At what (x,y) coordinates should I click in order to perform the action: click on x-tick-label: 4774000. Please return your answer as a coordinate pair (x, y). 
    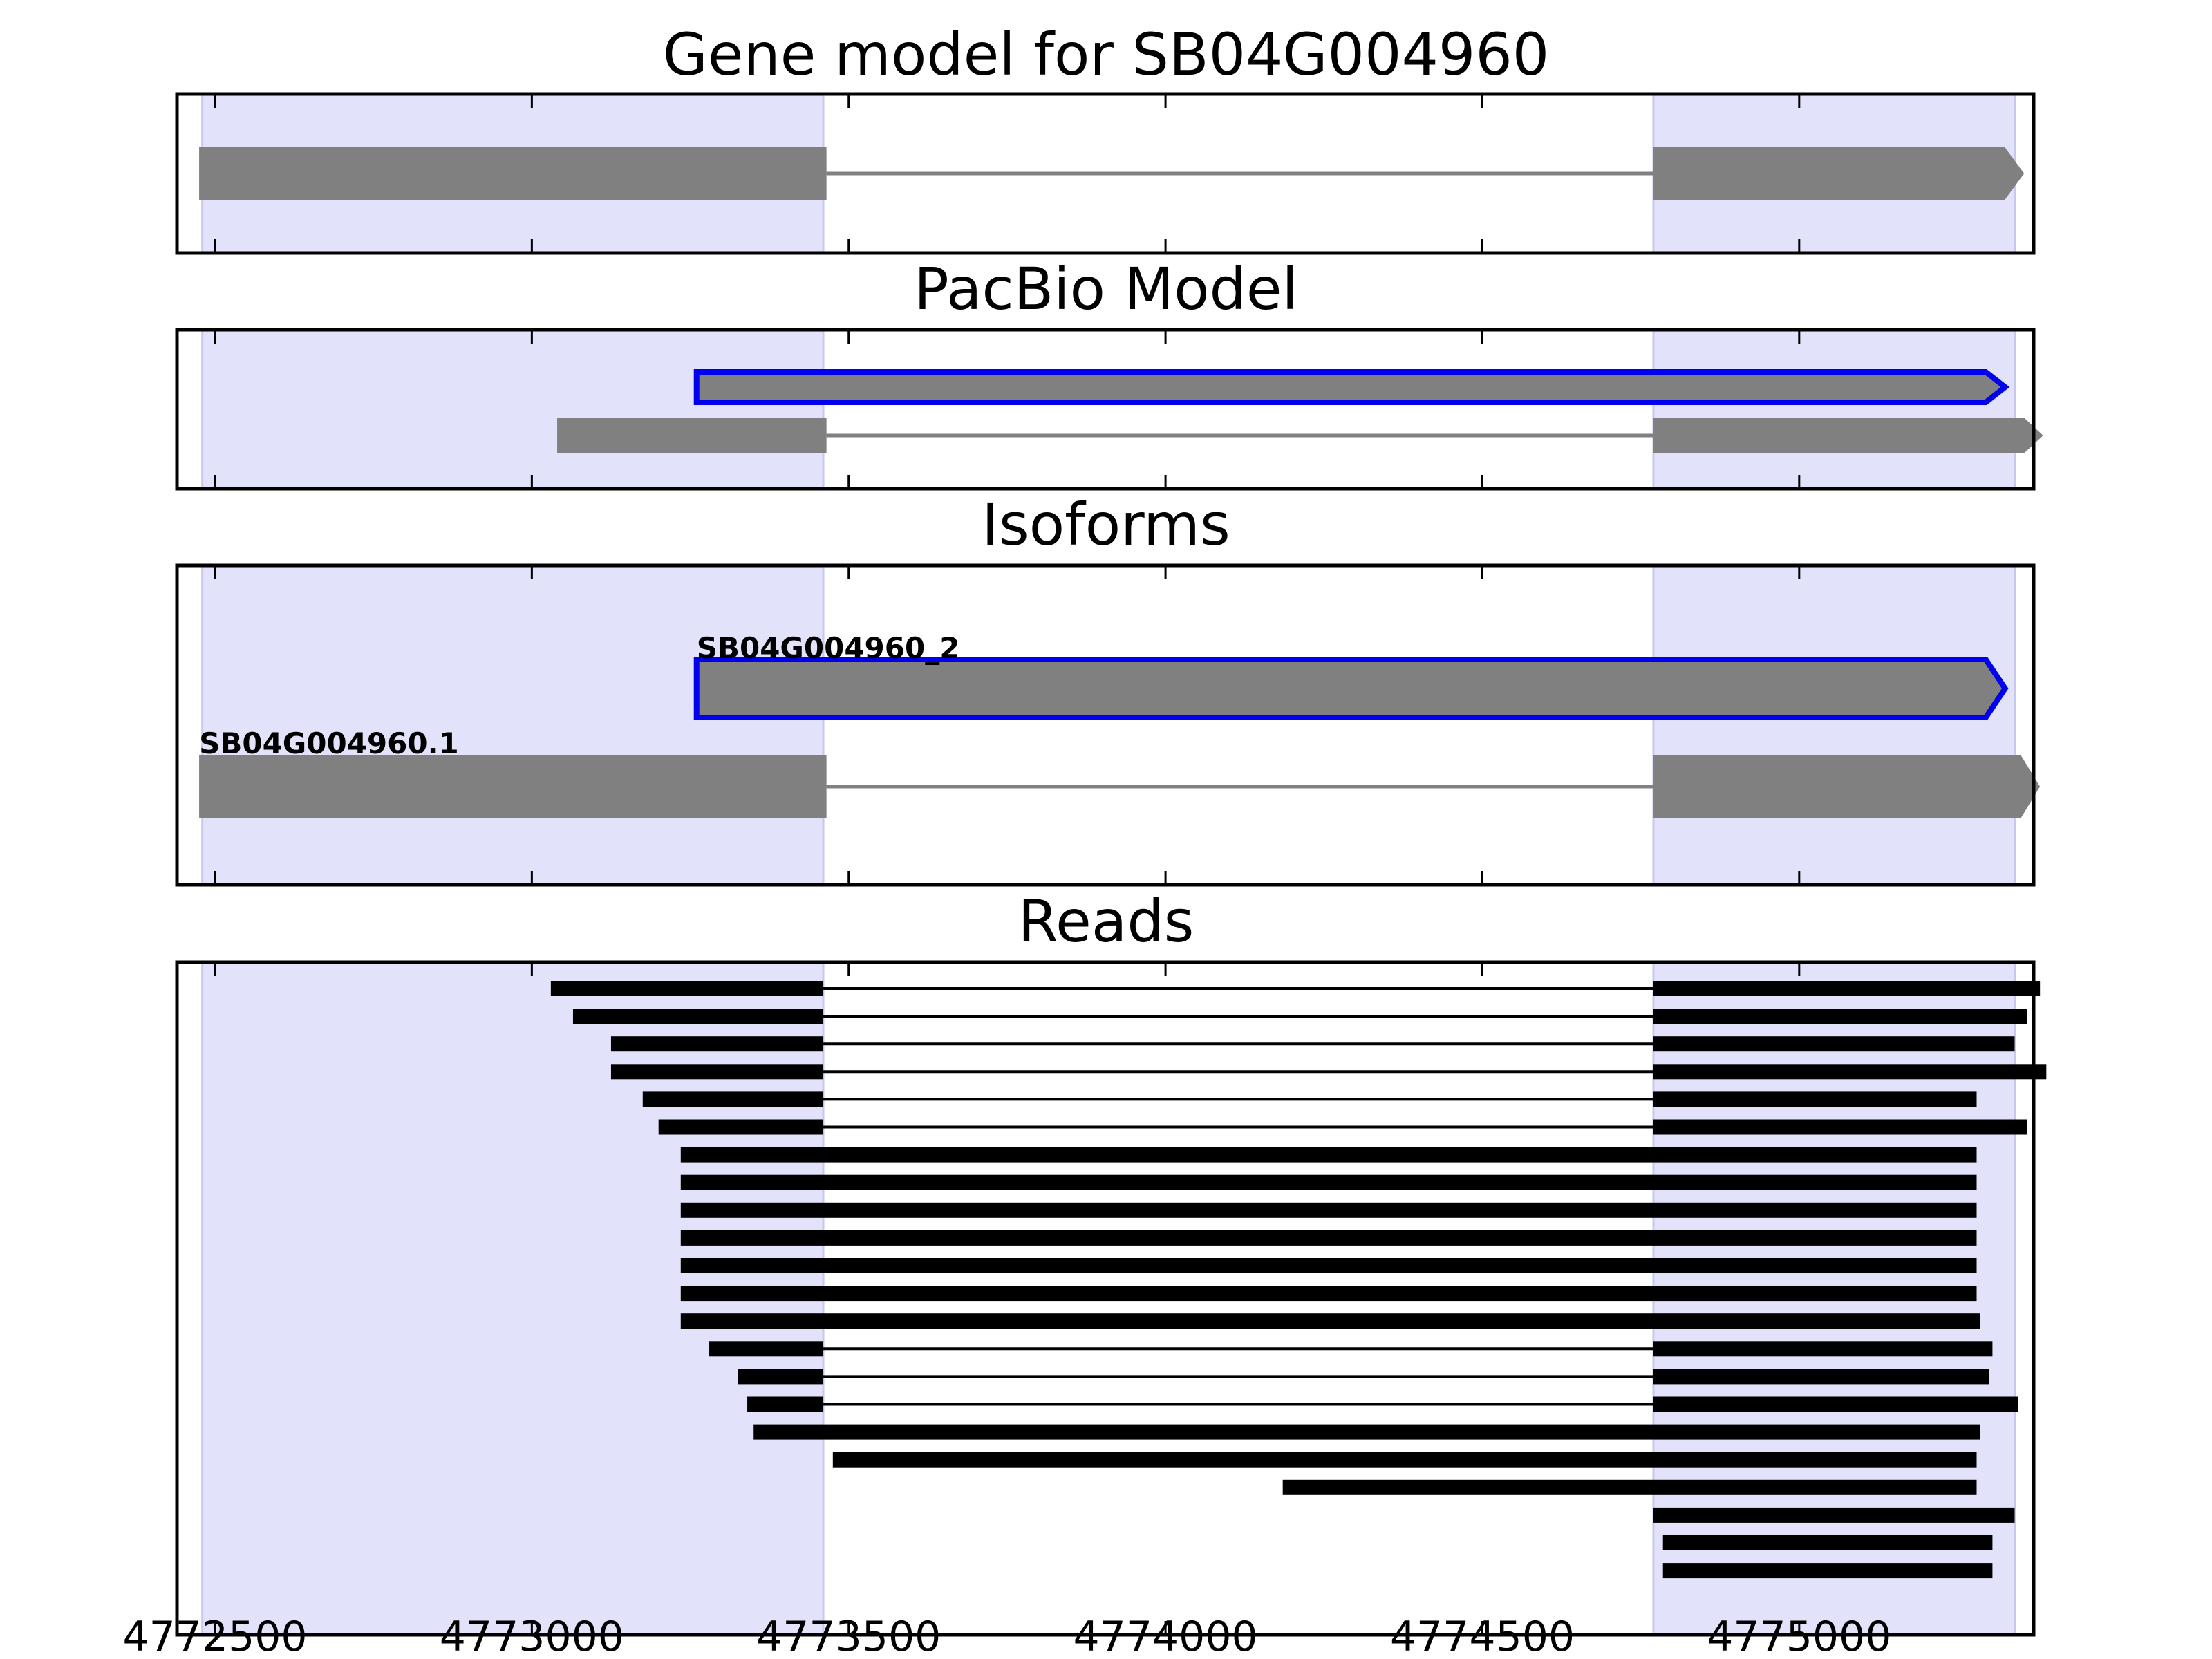
    Looking at the image, I should click on (1165, 1636).